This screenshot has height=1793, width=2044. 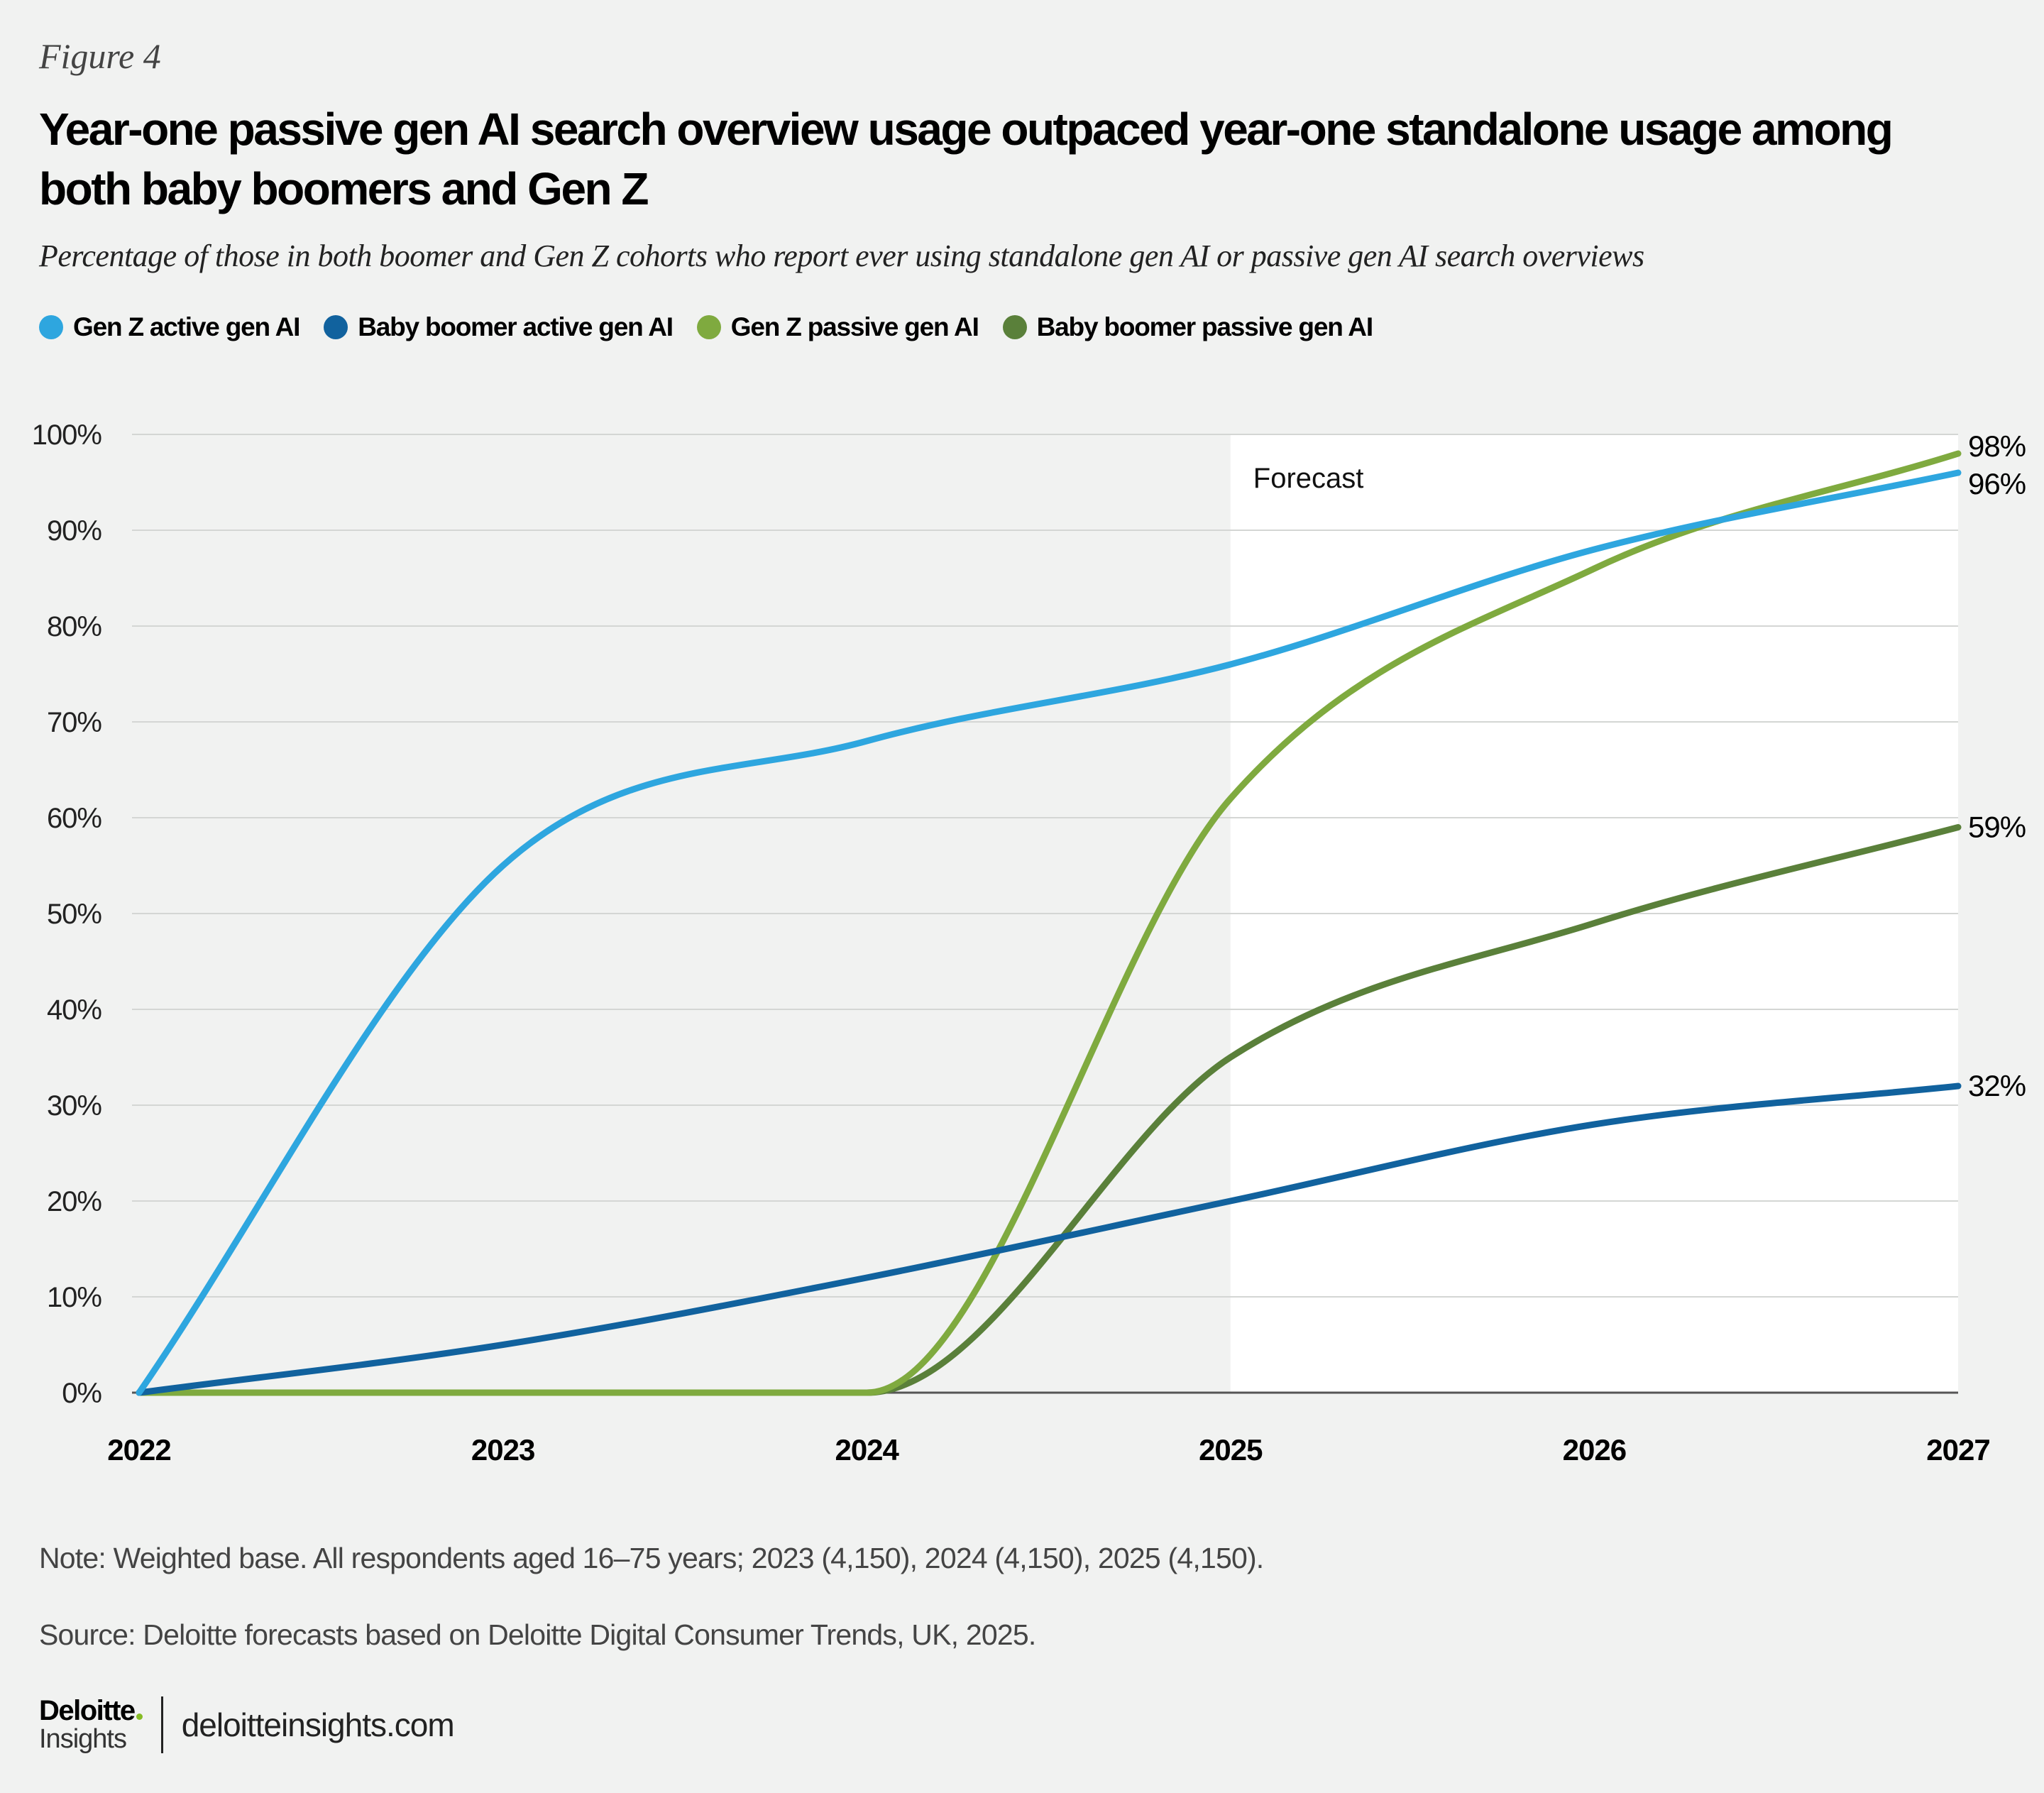 What do you see at coordinates (74, 915) in the screenshot?
I see `y-tick-label: 50%` at bounding box center [74, 915].